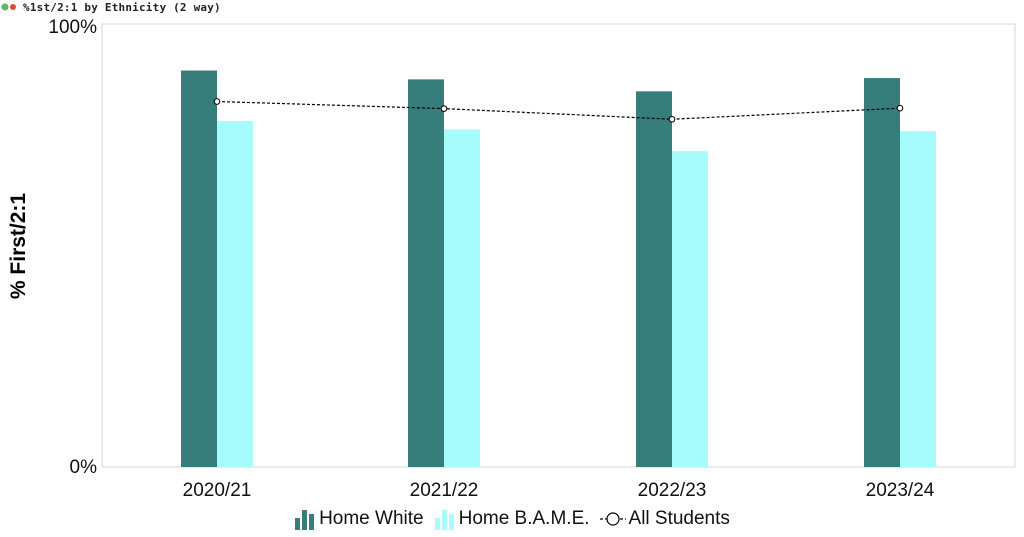  What do you see at coordinates (72, 27) in the screenshot?
I see `y-tick-label: 100%` at bounding box center [72, 27].